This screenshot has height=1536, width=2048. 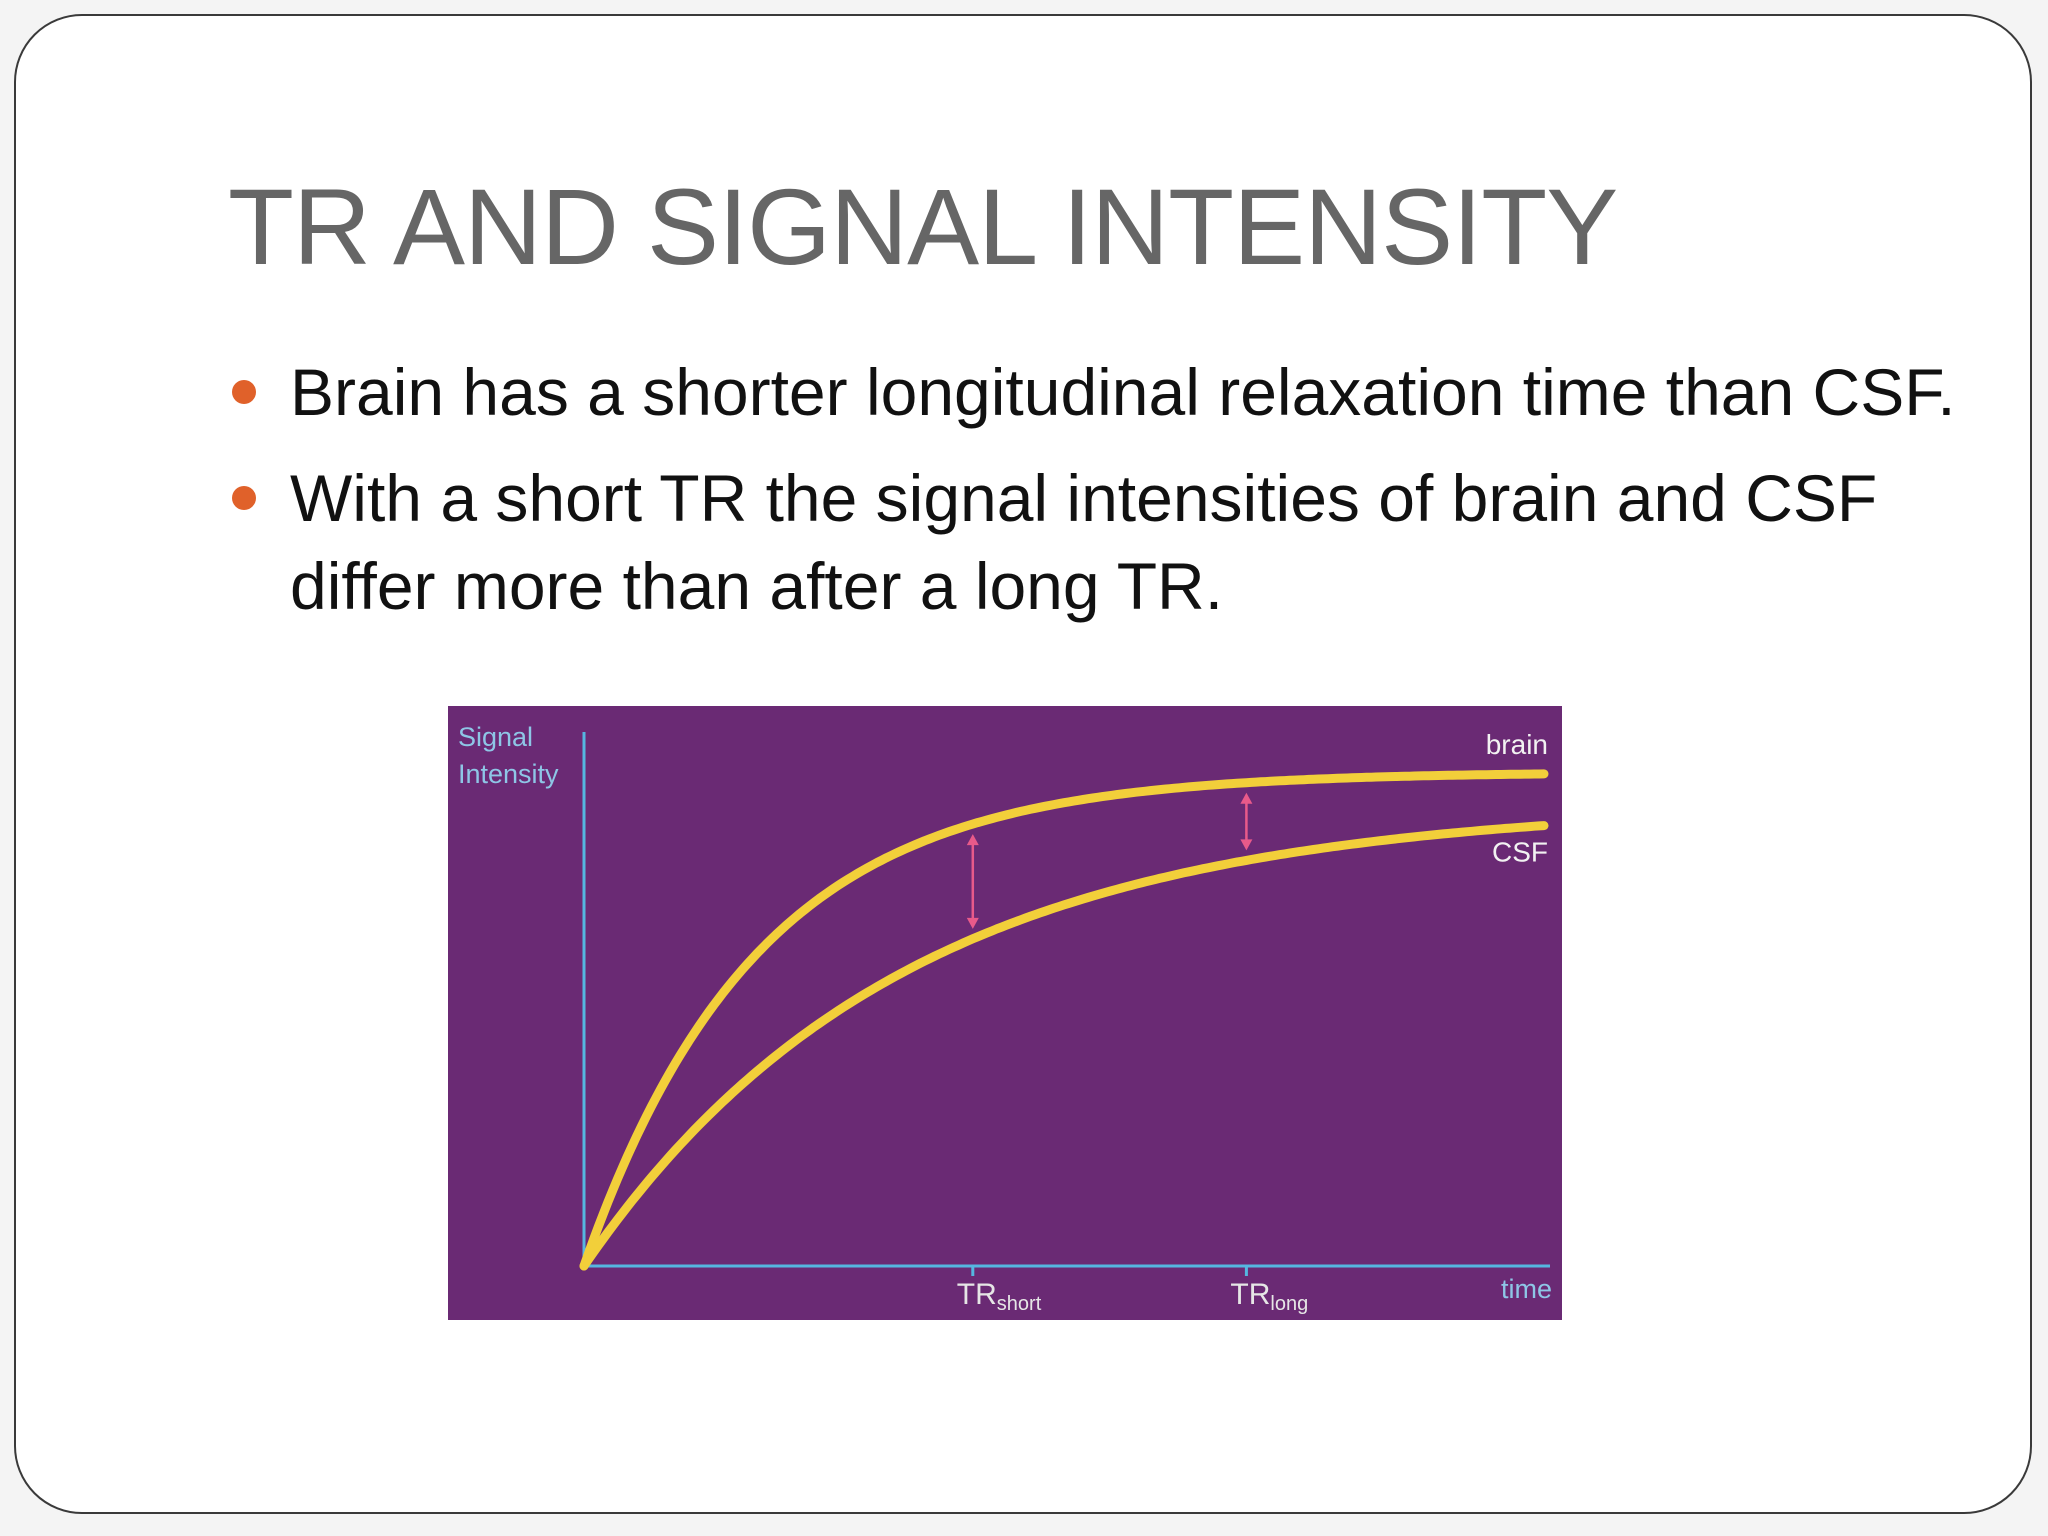 What do you see at coordinates (1109, 860) in the screenshot?
I see `difference-arrows` at bounding box center [1109, 860].